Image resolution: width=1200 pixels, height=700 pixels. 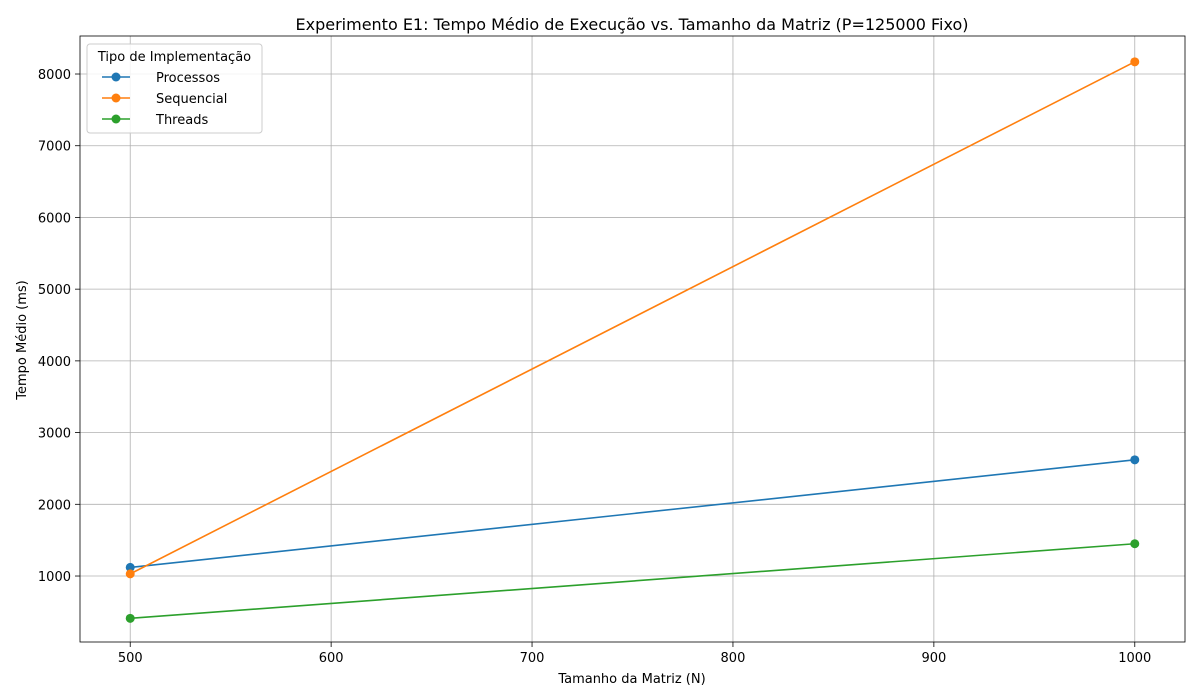 What do you see at coordinates (54, 218) in the screenshot?
I see `y-tick-label: 6000` at bounding box center [54, 218].